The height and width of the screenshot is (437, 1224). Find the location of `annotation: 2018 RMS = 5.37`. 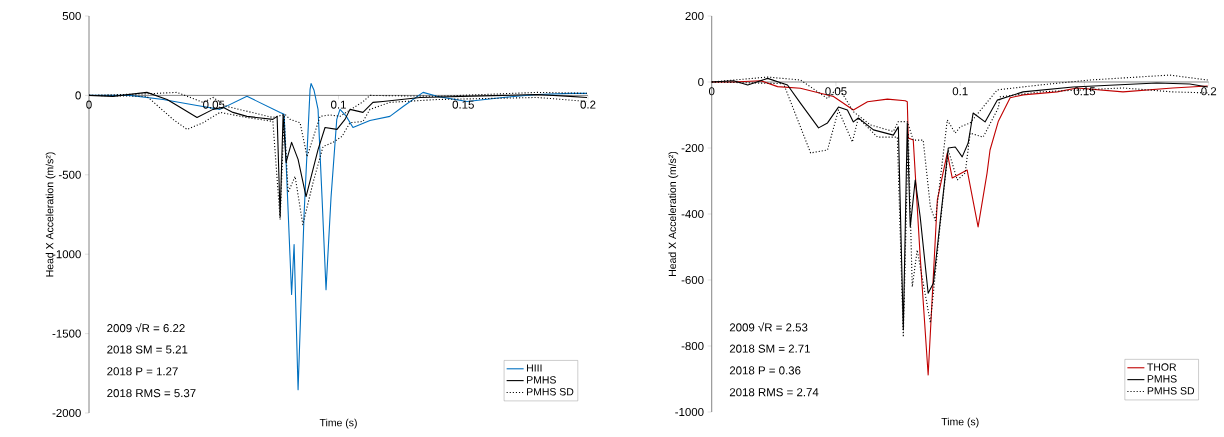

annotation: 2018 RMS = 5.37 is located at coordinates (151, 393).